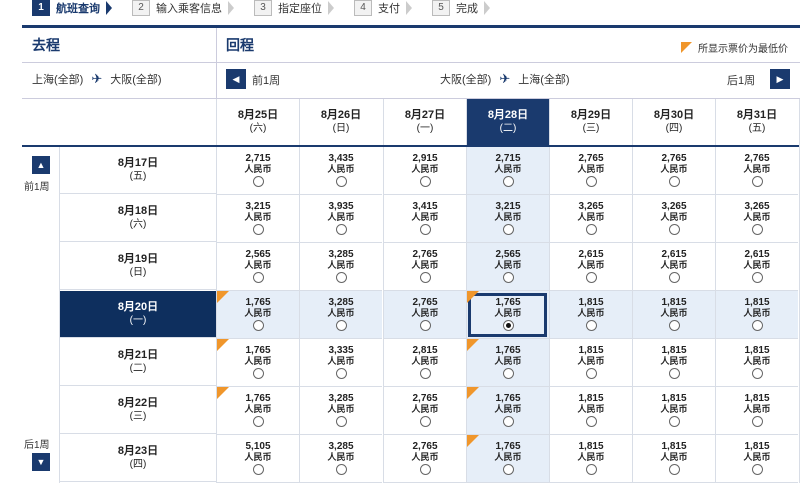  I want to click on fare-cell: 3,265 人民币, so click(756, 219).